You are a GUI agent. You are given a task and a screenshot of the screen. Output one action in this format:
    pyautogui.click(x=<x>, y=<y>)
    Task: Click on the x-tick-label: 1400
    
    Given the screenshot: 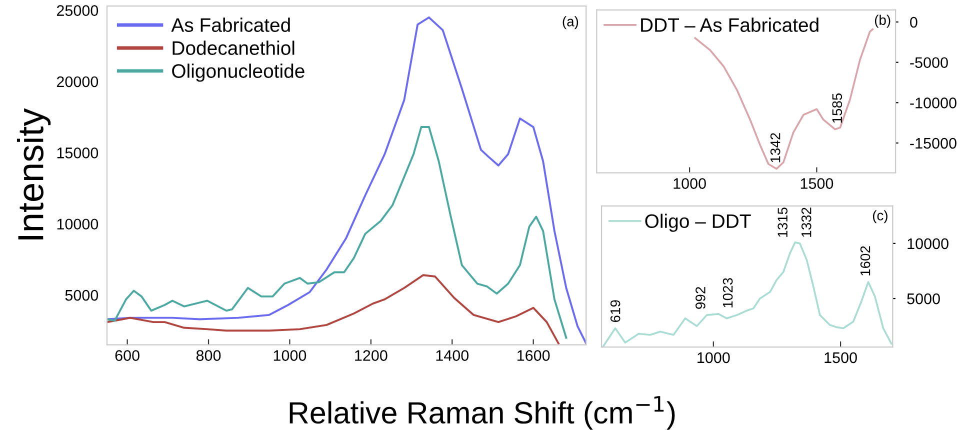 What is the action you would take?
    pyautogui.click(x=452, y=355)
    